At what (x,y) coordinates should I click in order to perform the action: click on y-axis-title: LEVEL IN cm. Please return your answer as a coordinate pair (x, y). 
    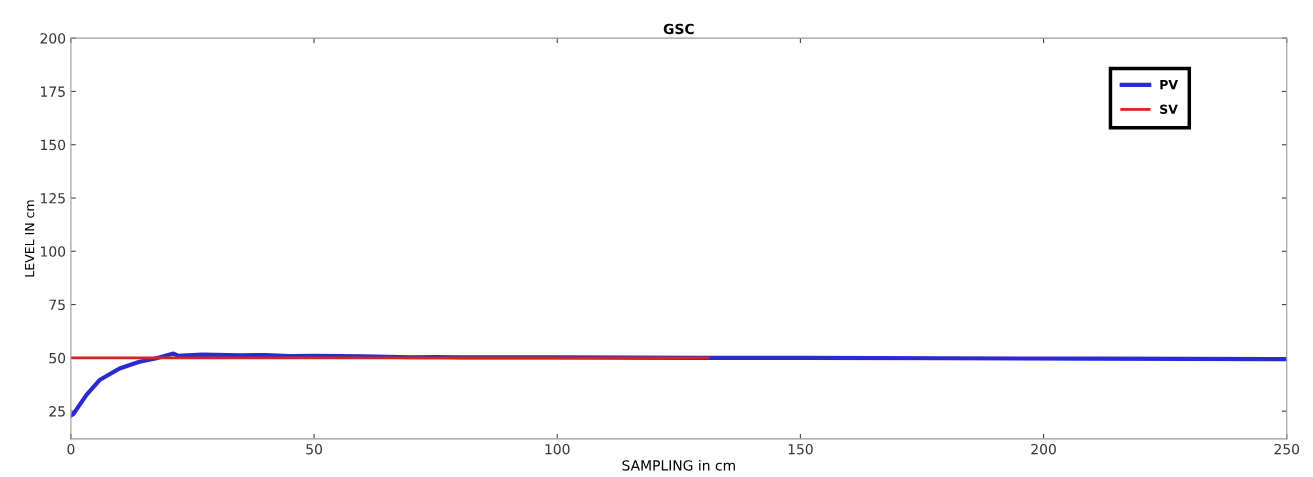
    Looking at the image, I should click on (30, 238).